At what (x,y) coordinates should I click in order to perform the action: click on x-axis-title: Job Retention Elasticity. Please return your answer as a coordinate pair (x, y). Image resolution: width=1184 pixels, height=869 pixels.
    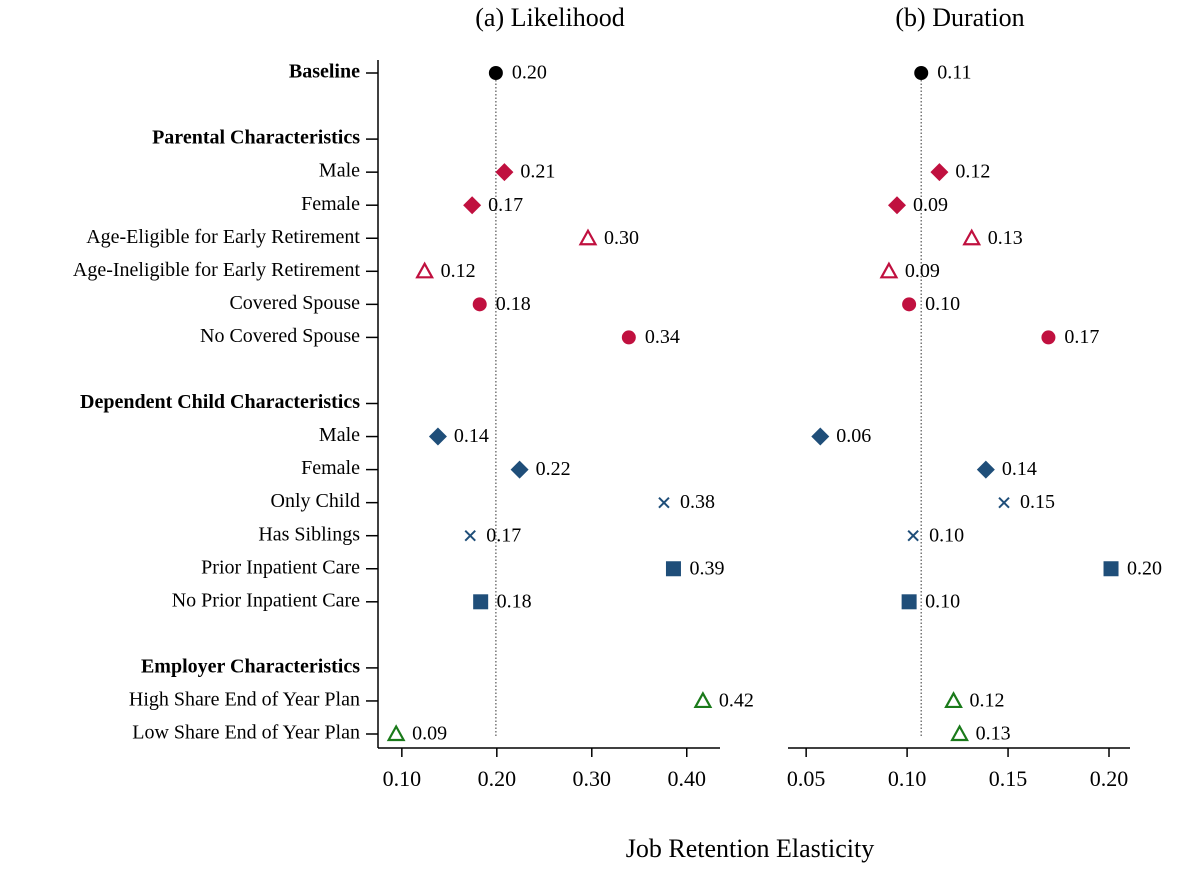
    Looking at the image, I should click on (750, 848).